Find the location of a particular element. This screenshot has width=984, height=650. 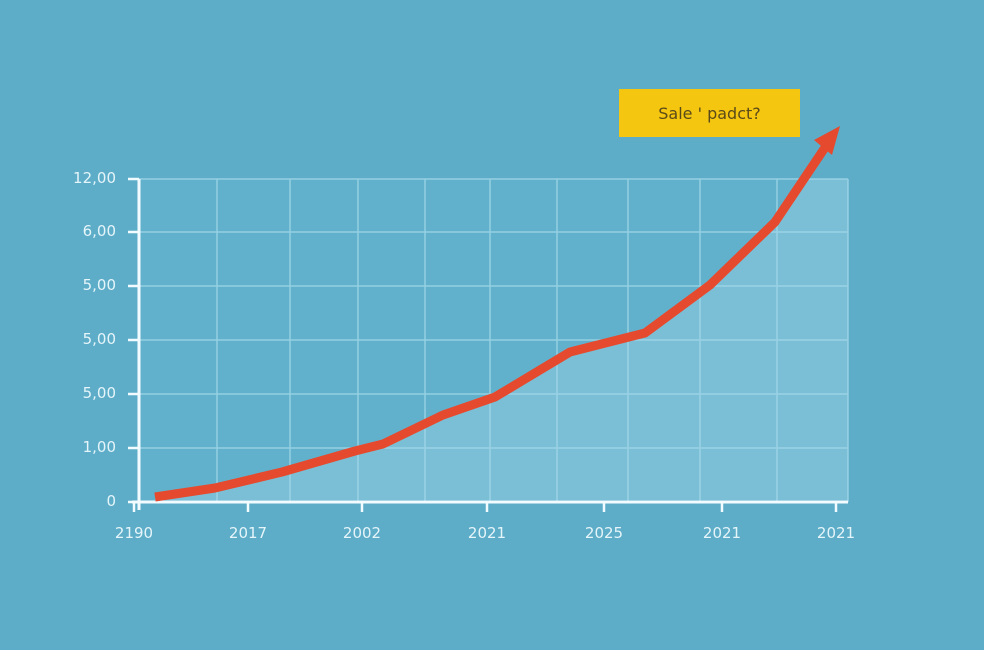

x-axis-ticks is located at coordinates (485, 507).